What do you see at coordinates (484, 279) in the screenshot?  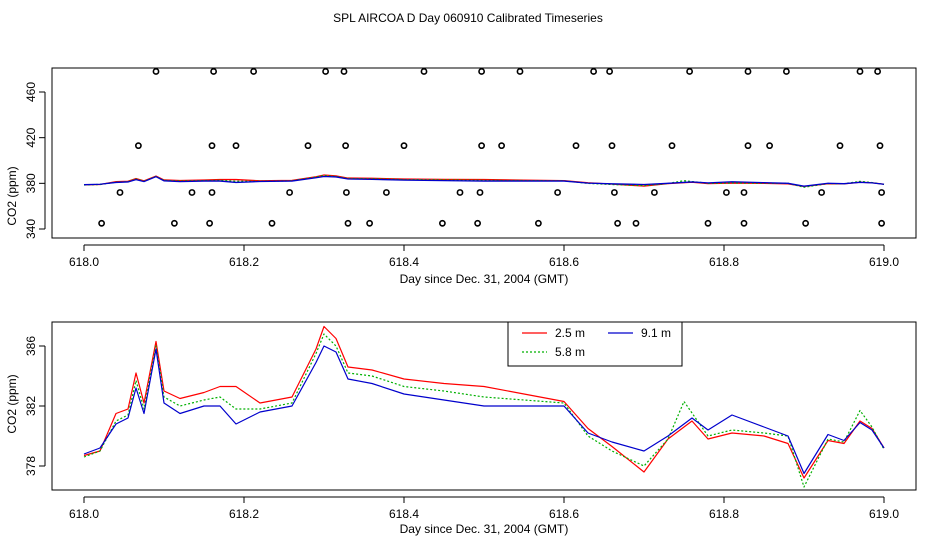 I see `x-axis-label-1: Day since Dec. 31, 2004 (GMT)` at bounding box center [484, 279].